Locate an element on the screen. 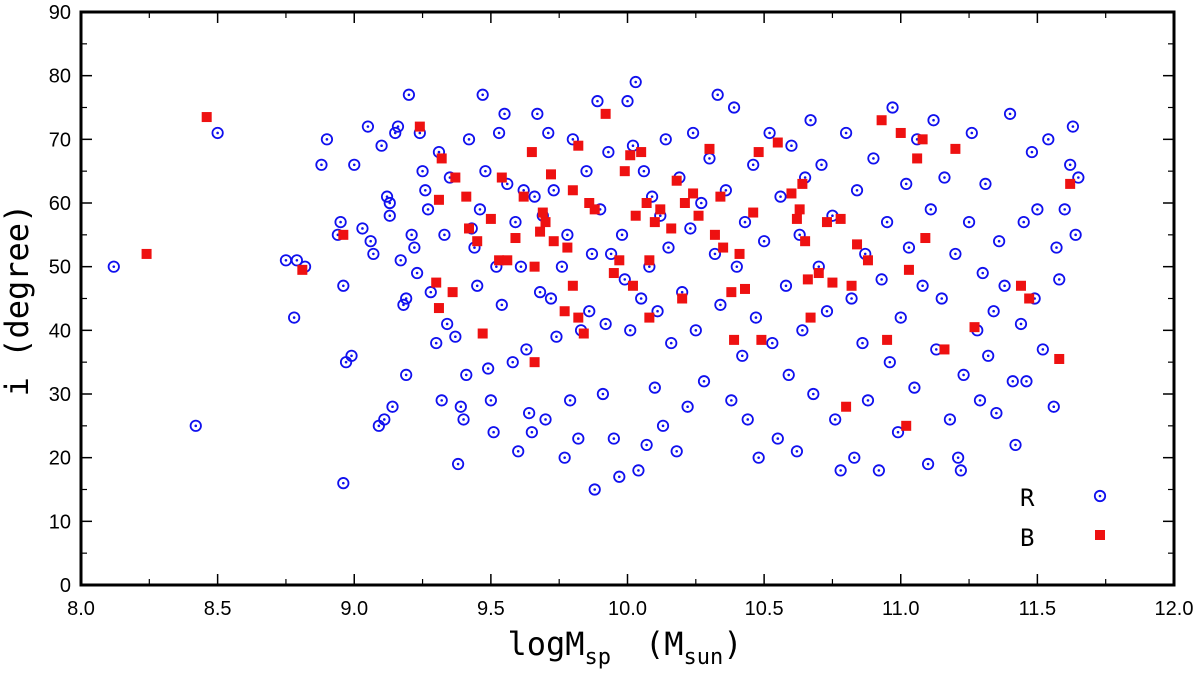  x-tick-label: 8.5 is located at coordinates (218, 609).